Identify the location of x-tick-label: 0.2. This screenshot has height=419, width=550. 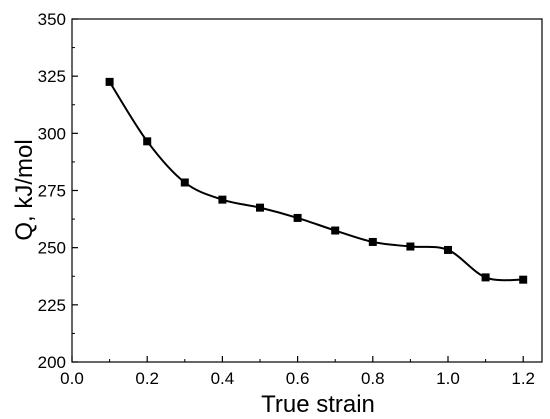
(147, 378).